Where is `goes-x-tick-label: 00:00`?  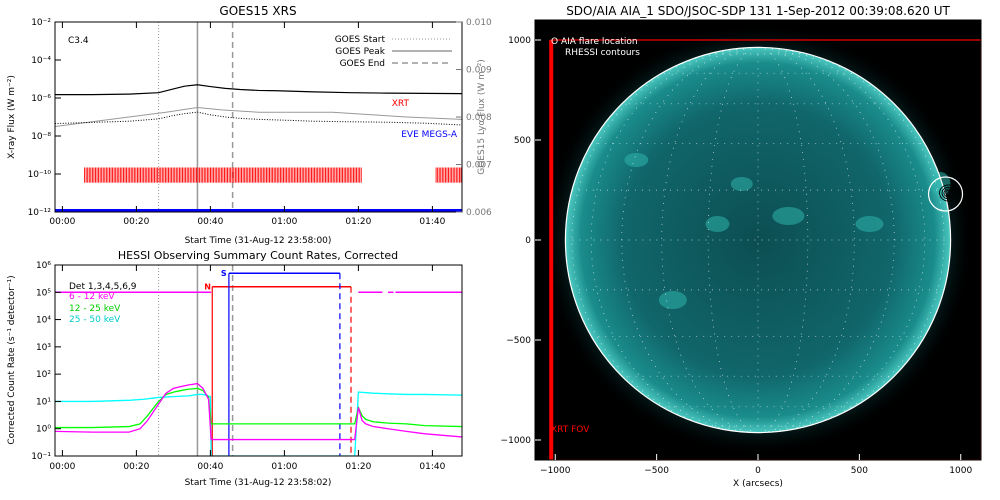
goes-x-tick-label: 00:00 is located at coordinates (62, 222).